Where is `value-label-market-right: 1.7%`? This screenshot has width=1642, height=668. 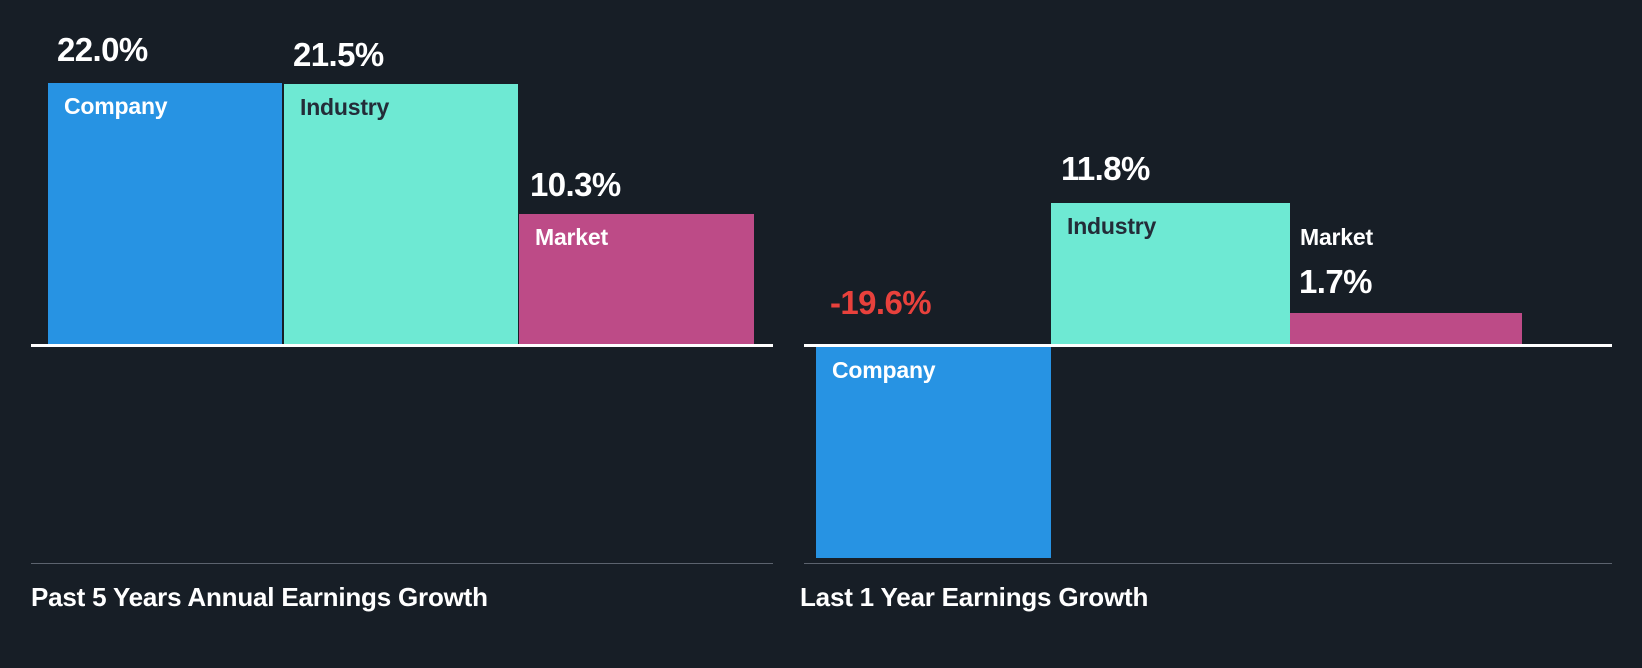
value-label-market-right: 1.7% is located at coordinates (1335, 281).